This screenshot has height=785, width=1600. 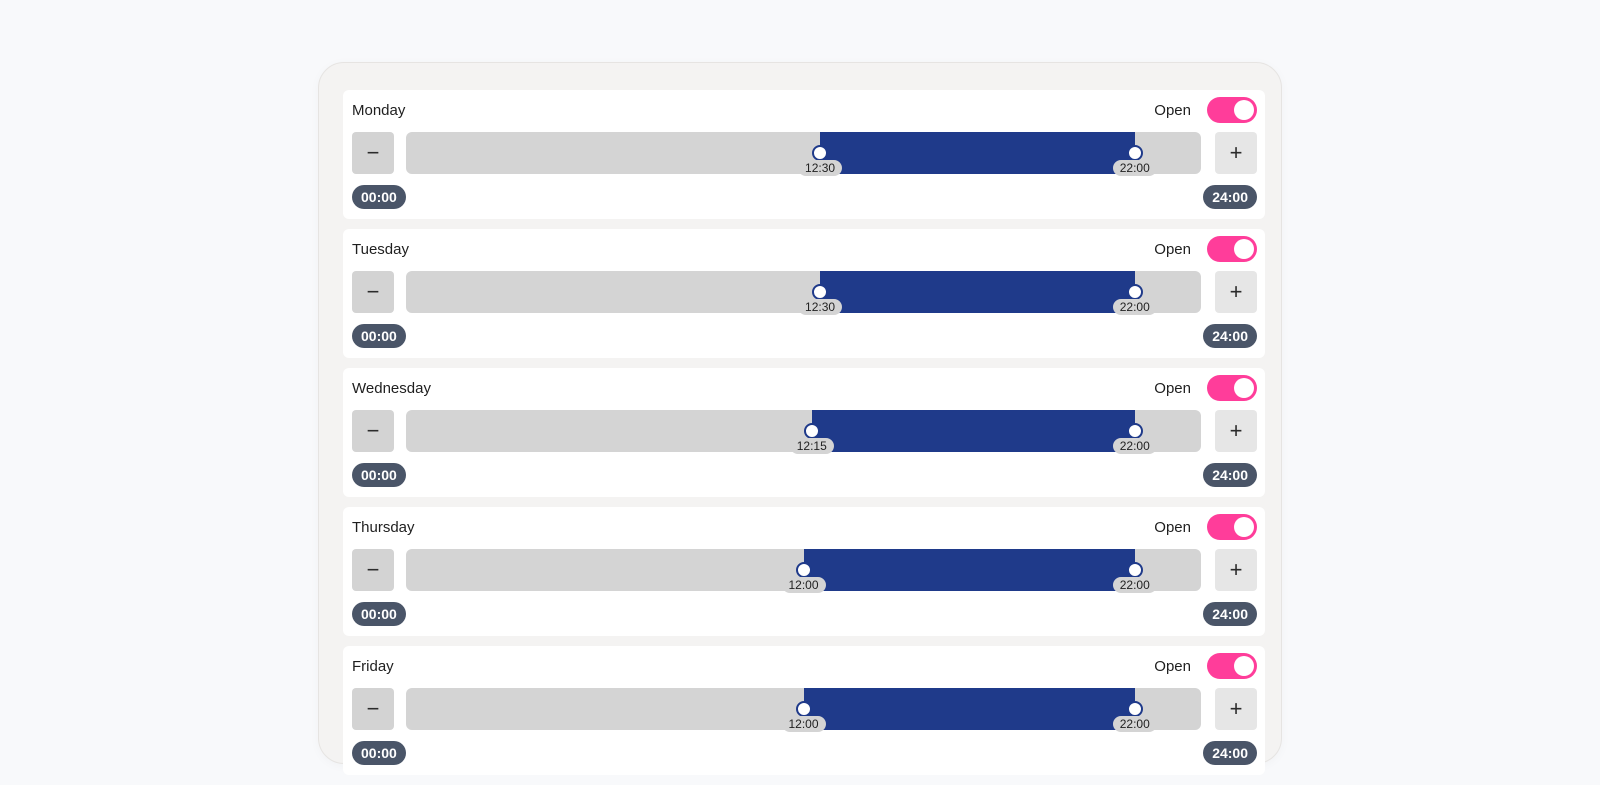 I want to click on day-name: Wednesday, so click(x=391, y=388).